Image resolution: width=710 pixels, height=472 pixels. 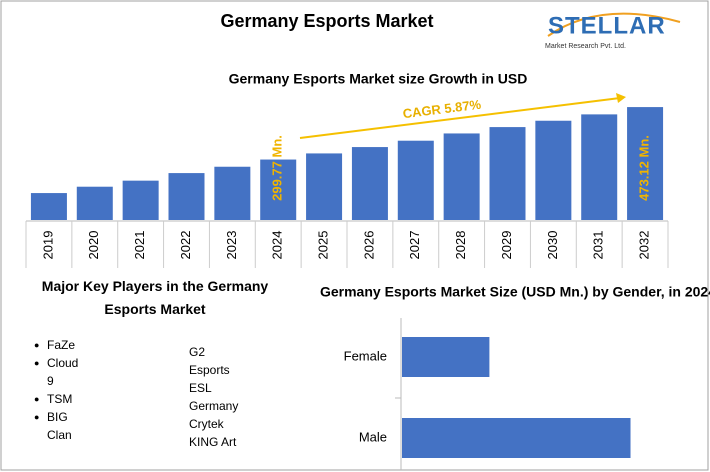 What do you see at coordinates (206, 424) in the screenshot?
I see `player: Crytek` at bounding box center [206, 424].